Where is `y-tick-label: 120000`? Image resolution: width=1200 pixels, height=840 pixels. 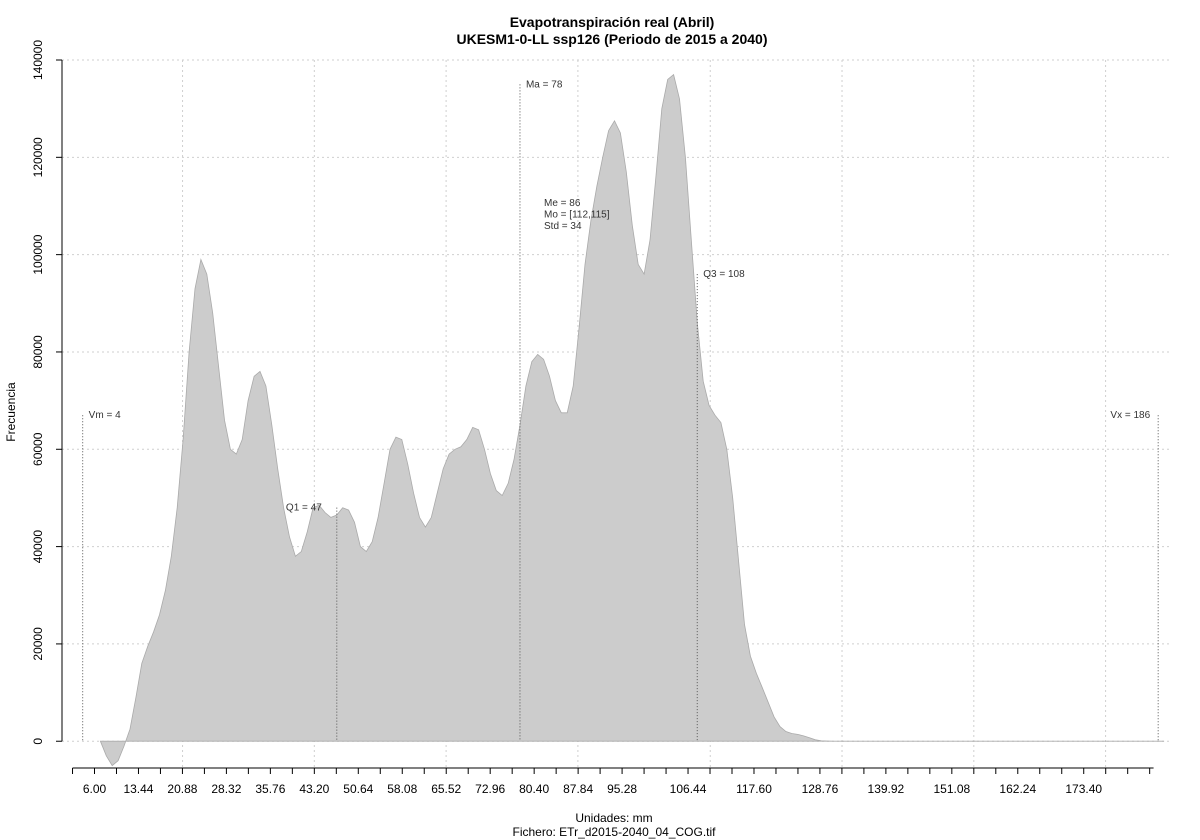 y-tick-label: 120000 is located at coordinates (38, 157).